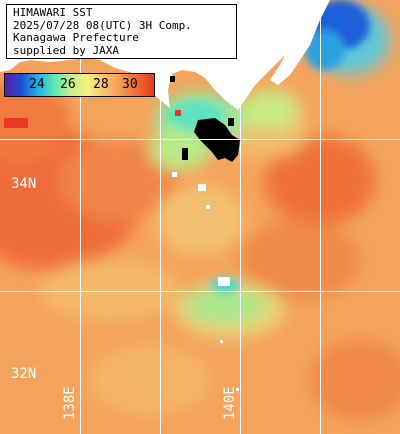 The height and width of the screenshot is (434, 400). I want to click on legend-color-bar, so click(79, 85).